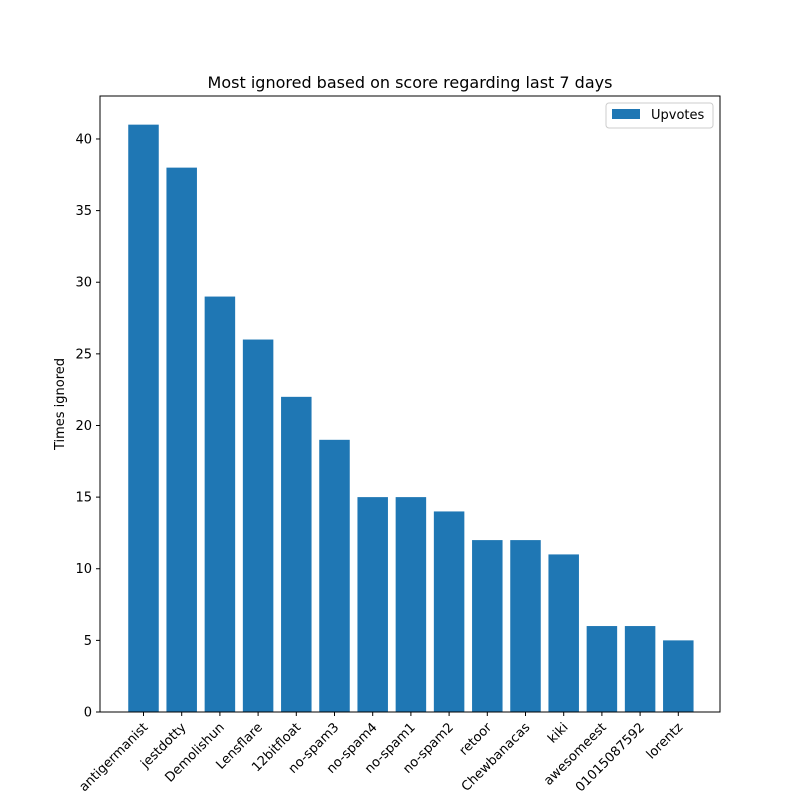  What do you see at coordinates (678, 115) in the screenshot?
I see `legend-label: Upvotes` at bounding box center [678, 115].